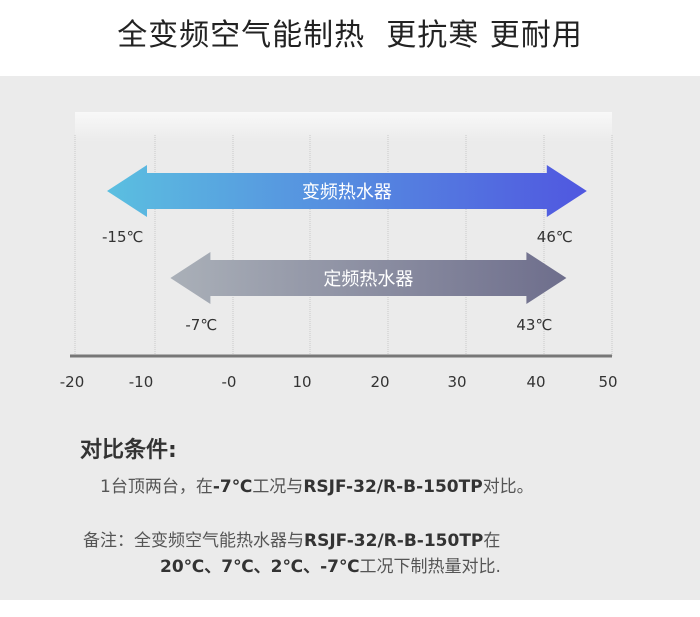  What do you see at coordinates (301, 382) in the screenshot?
I see `x-tick-label: 10` at bounding box center [301, 382].